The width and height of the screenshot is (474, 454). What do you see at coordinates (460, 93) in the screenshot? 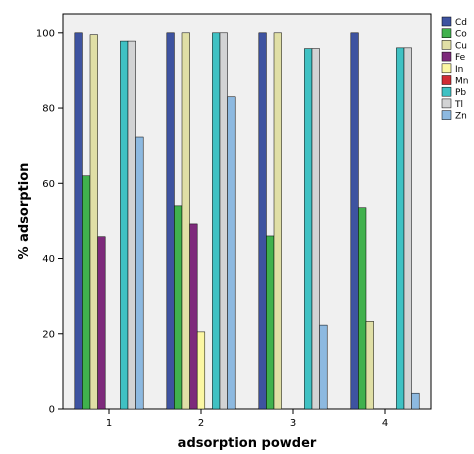
I see `legend-label-pb: Pb` at bounding box center [460, 93].